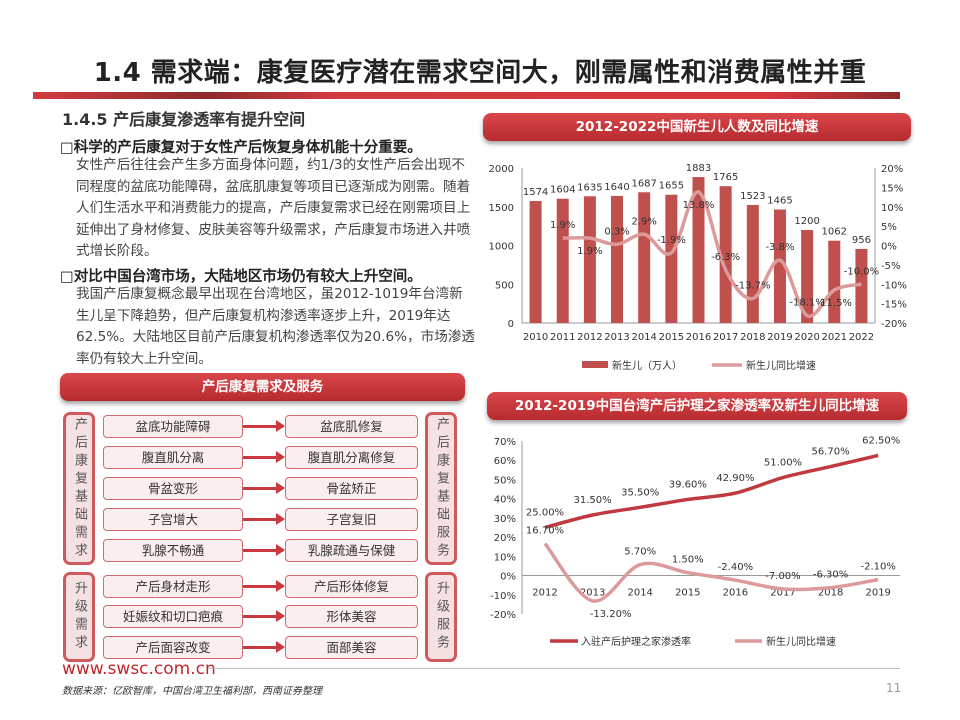 The height and width of the screenshot is (720, 960). What do you see at coordinates (241, 277) in the screenshot?
I see `bullet-title-2: □对比中国台湾市场，大陆地区市场仍有较大上升空间。` at bounding box center [241, 277].